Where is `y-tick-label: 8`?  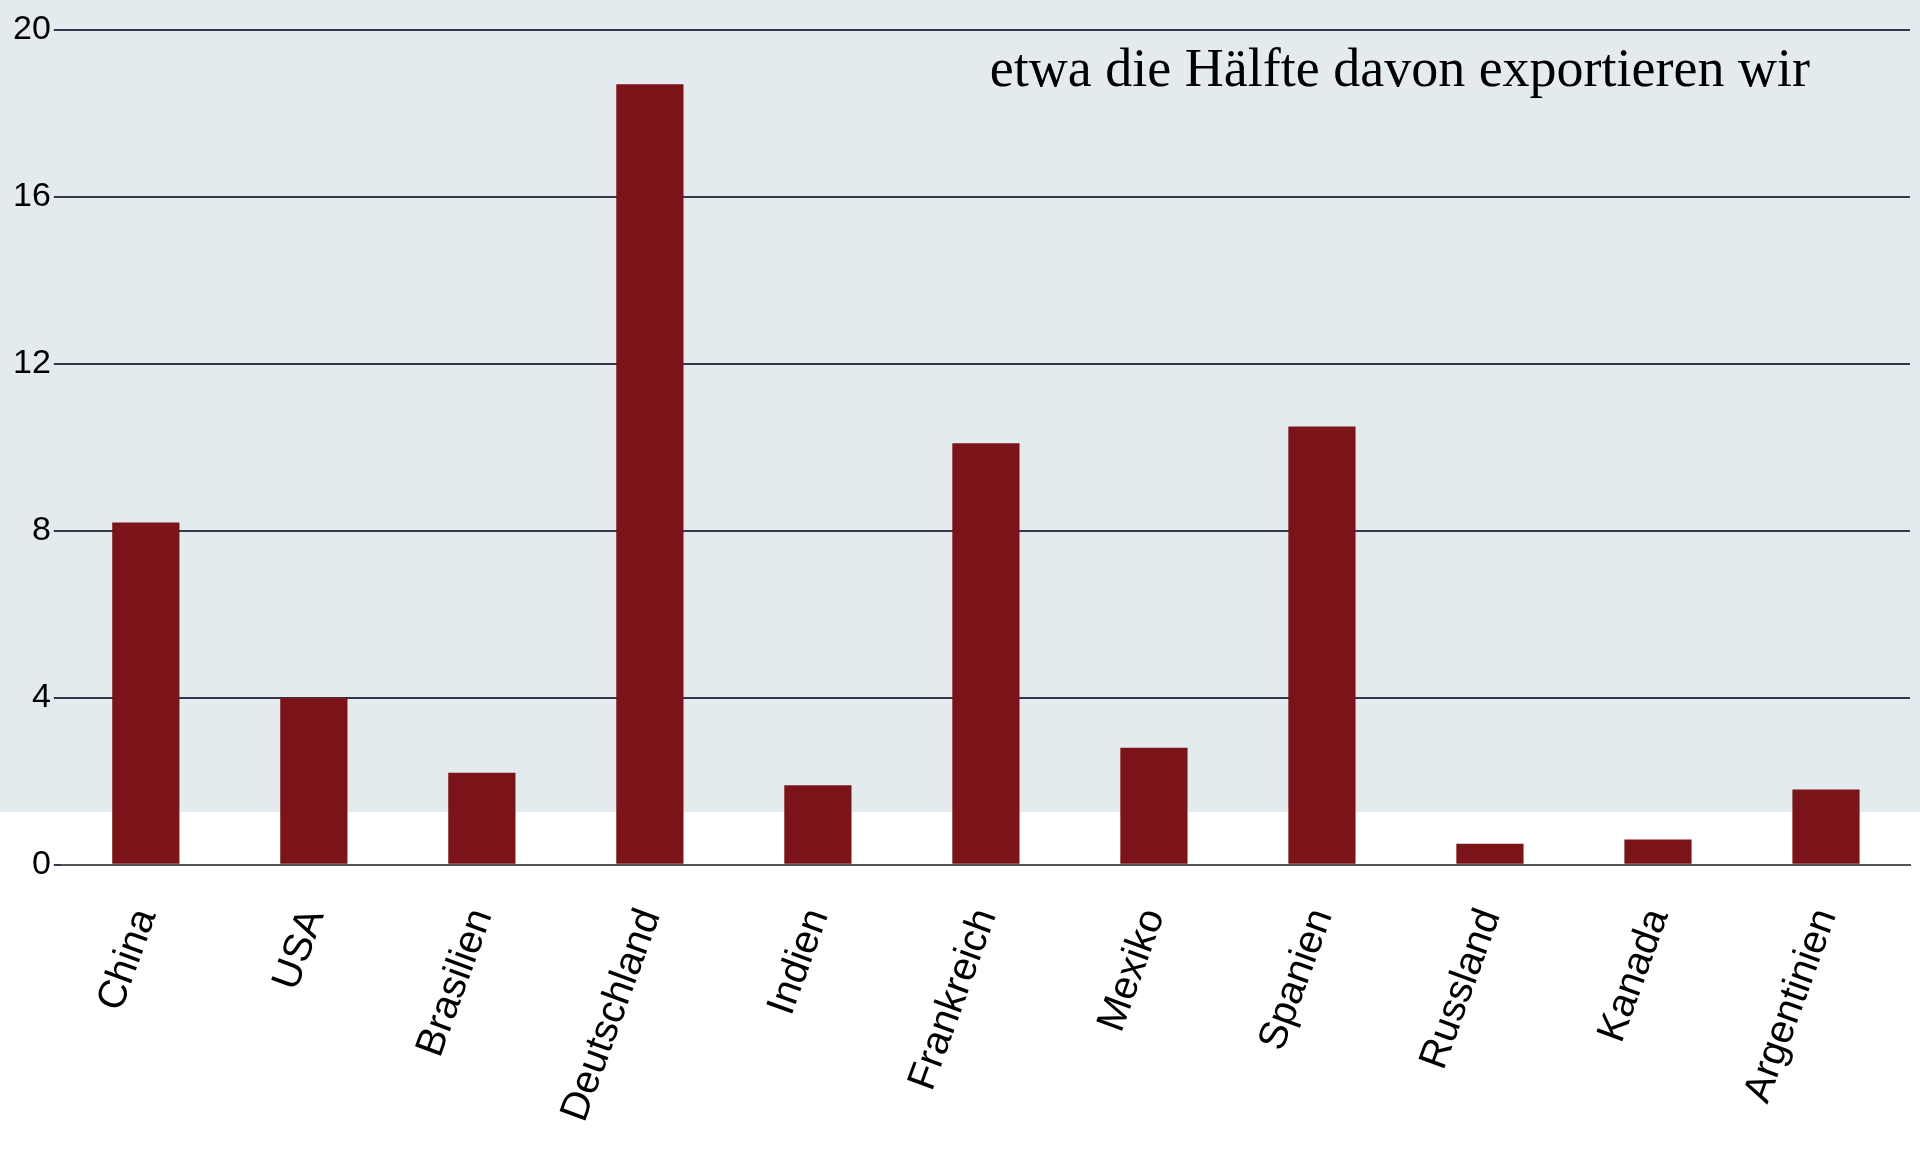
y-tick-label: 8 is located at coordinates (41, 528).